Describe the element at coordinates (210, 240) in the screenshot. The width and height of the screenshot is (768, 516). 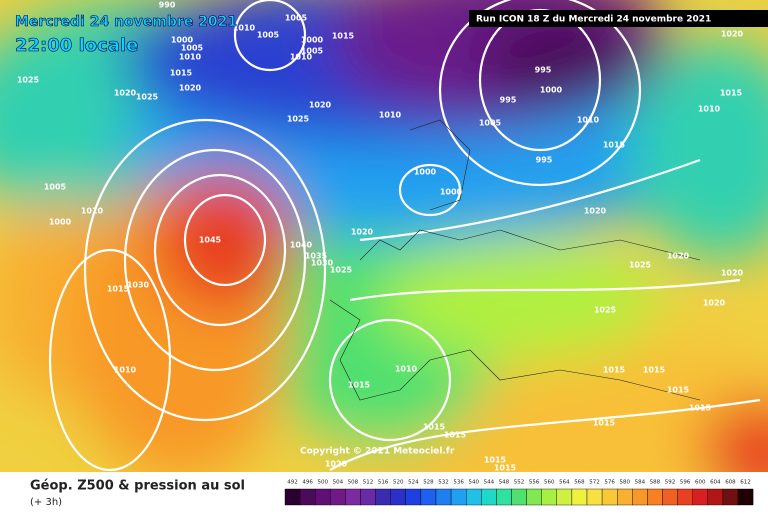
I see `isobar-label: 1045` at that location.